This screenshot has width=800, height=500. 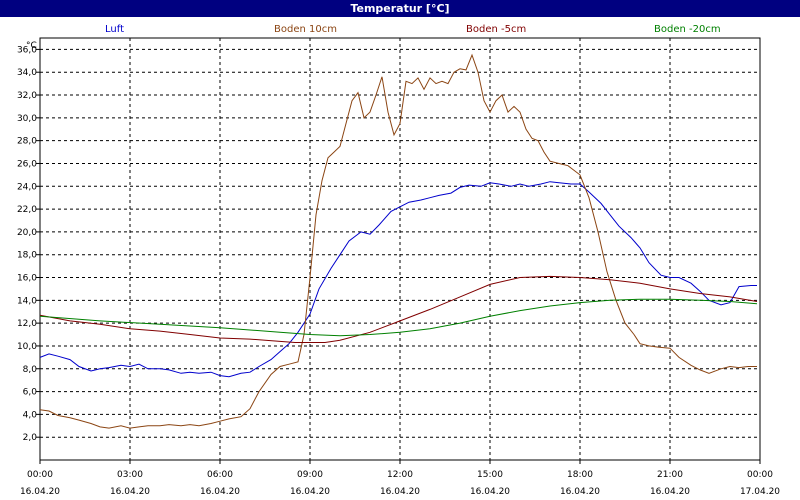 What do you see at coordinates (27, 256) in the screenshot?
I see `y-tick-label: 18,0` at bounding box center [27, 256].